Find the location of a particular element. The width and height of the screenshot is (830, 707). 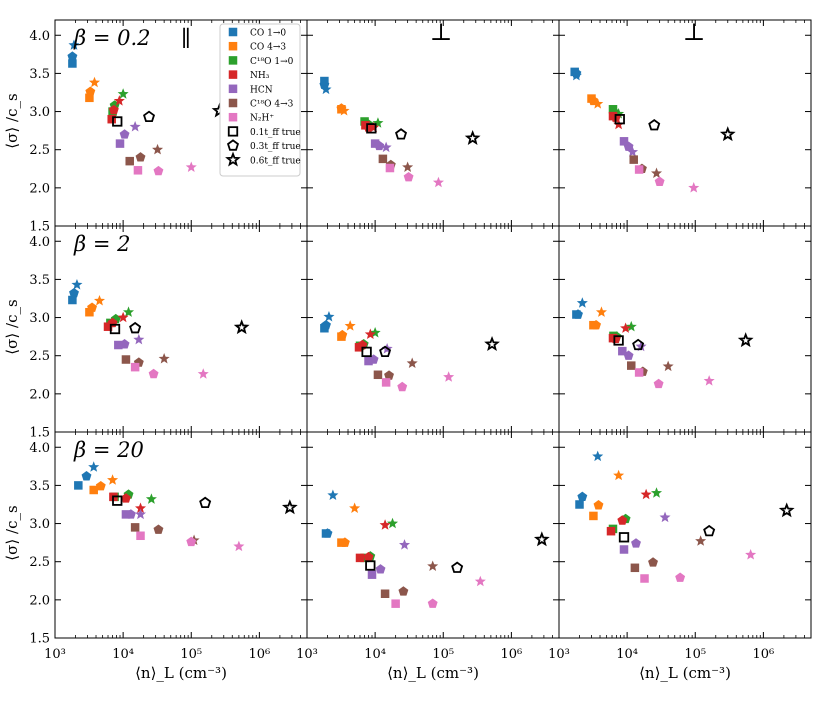

panel-r0-c1 is located at coordinates (433, 123).